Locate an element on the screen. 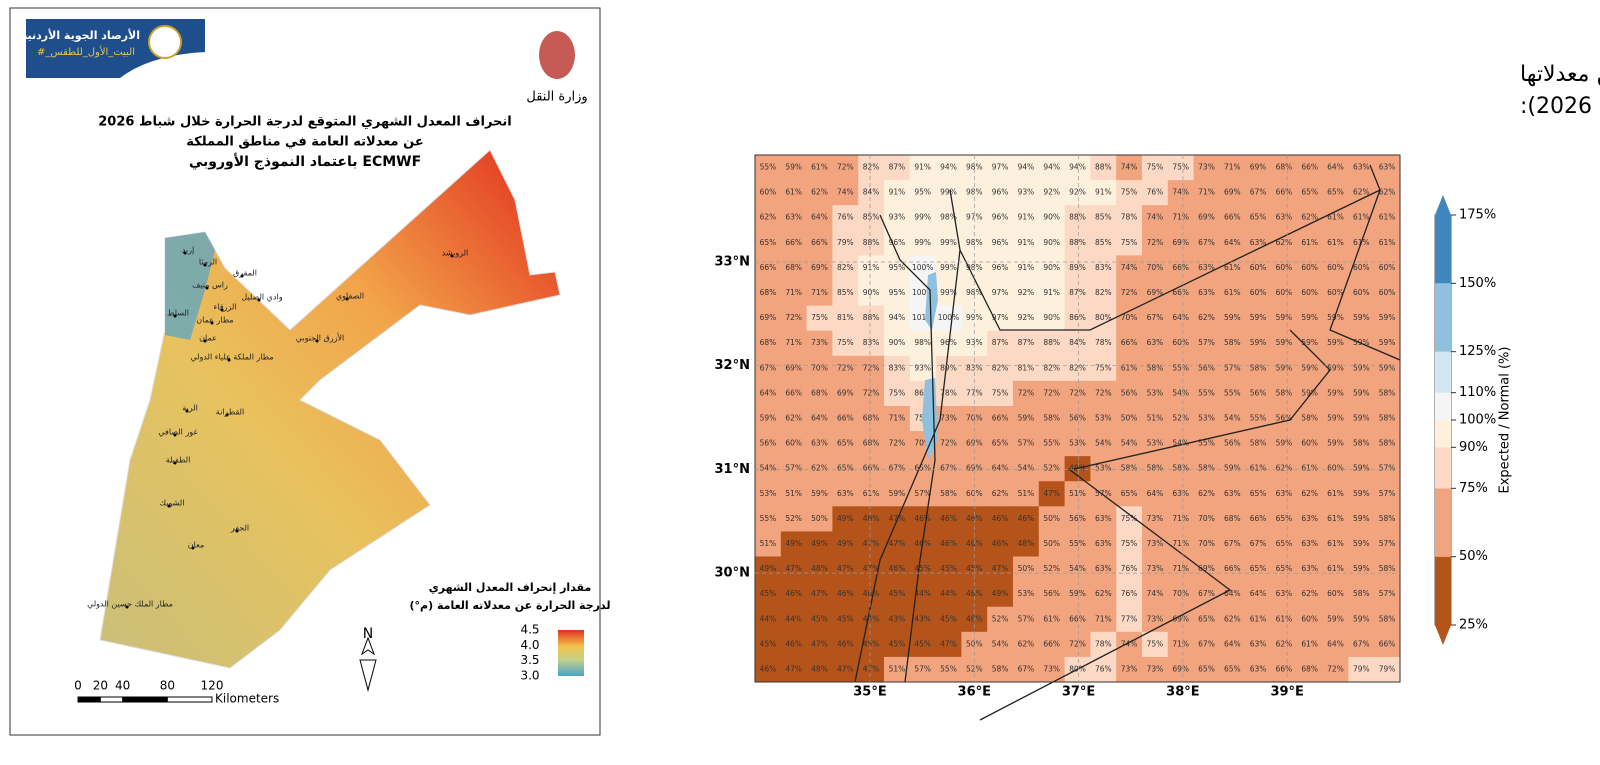  cell-label: 49% is located at coordinates (1000, 593).